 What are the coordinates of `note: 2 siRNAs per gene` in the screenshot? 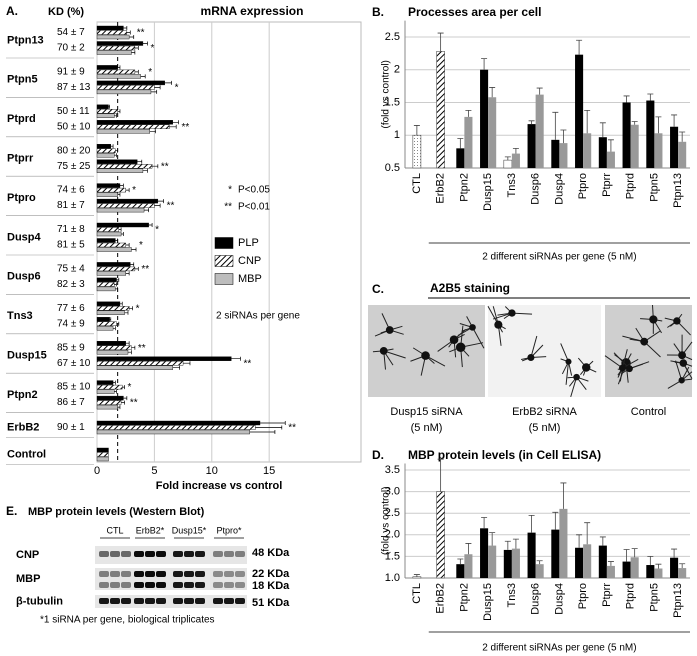 It's located at (258, 316).